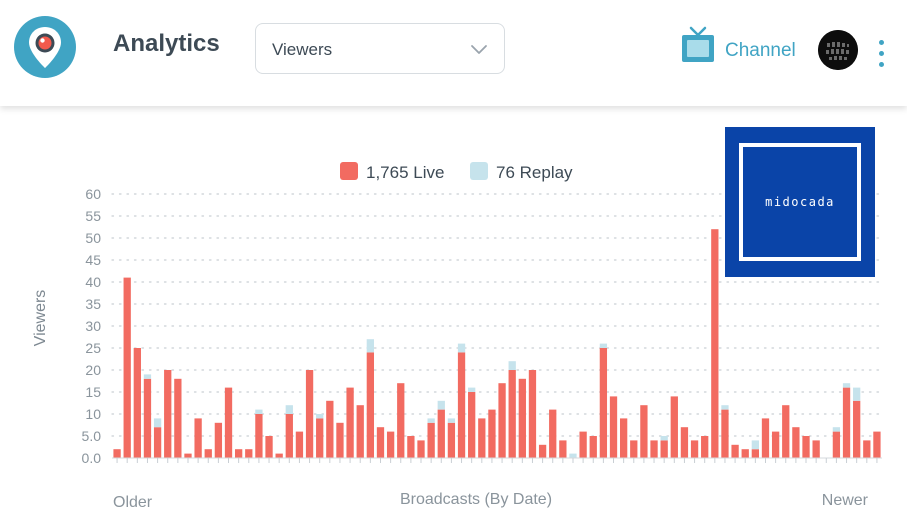 Image resolution: width=907 pixels, height=528 pixels. I want to click on metric-select: Viewers, so click(380, 48).